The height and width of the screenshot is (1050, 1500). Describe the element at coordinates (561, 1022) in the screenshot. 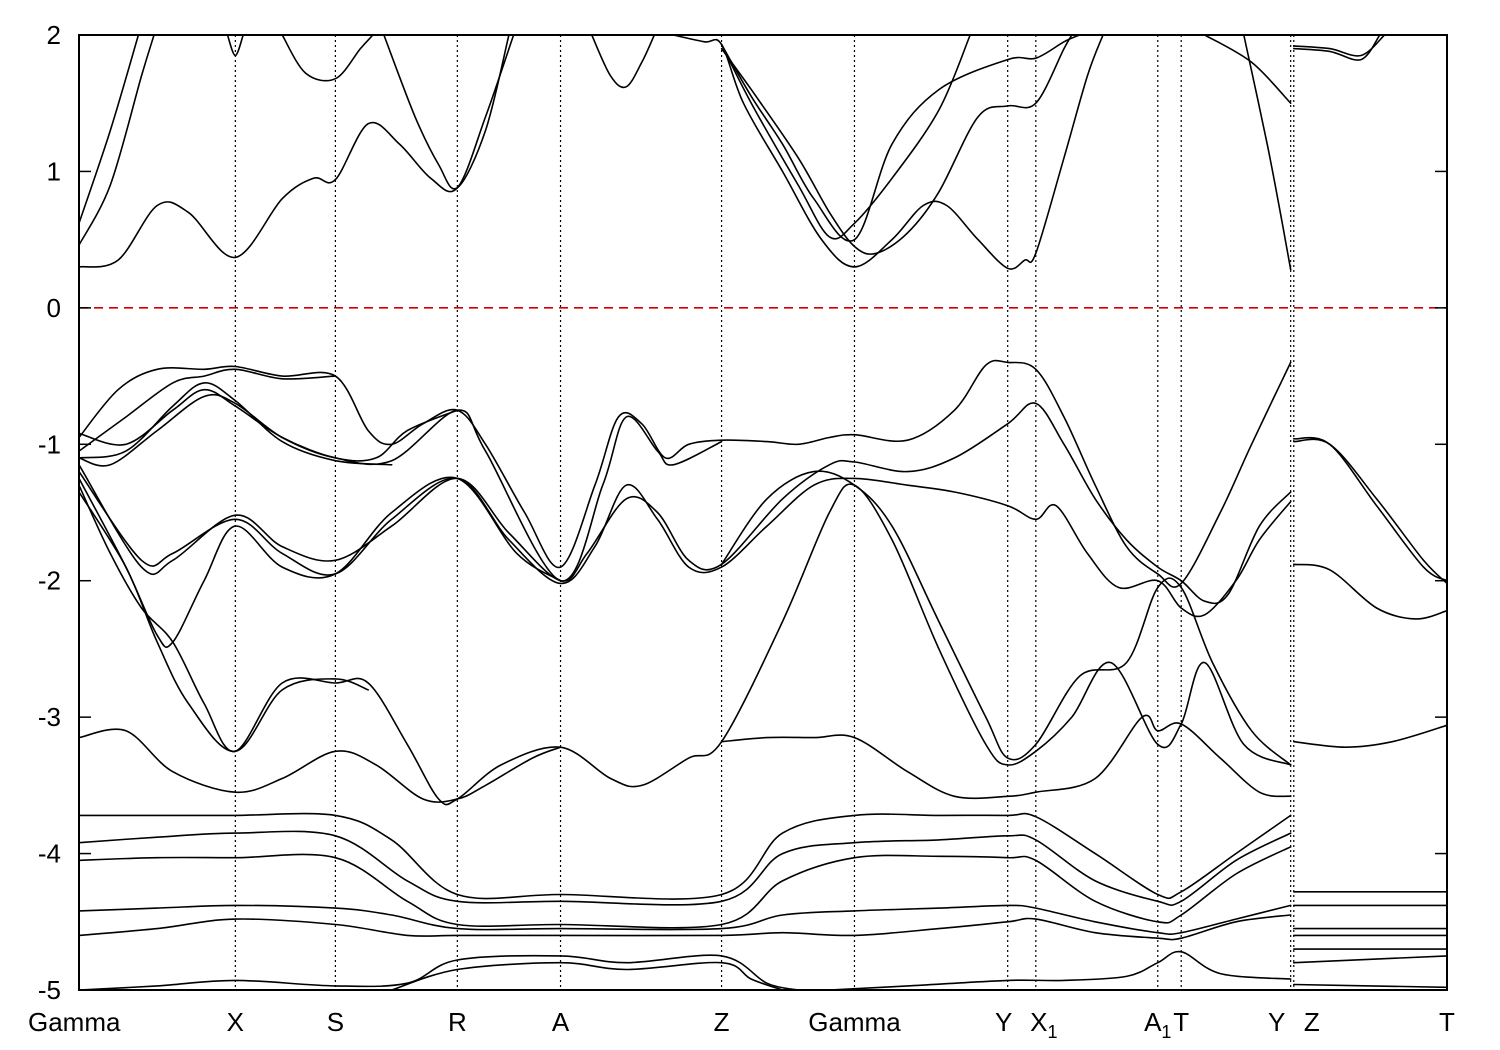

I see `kpoint-label-4: A` at that location.